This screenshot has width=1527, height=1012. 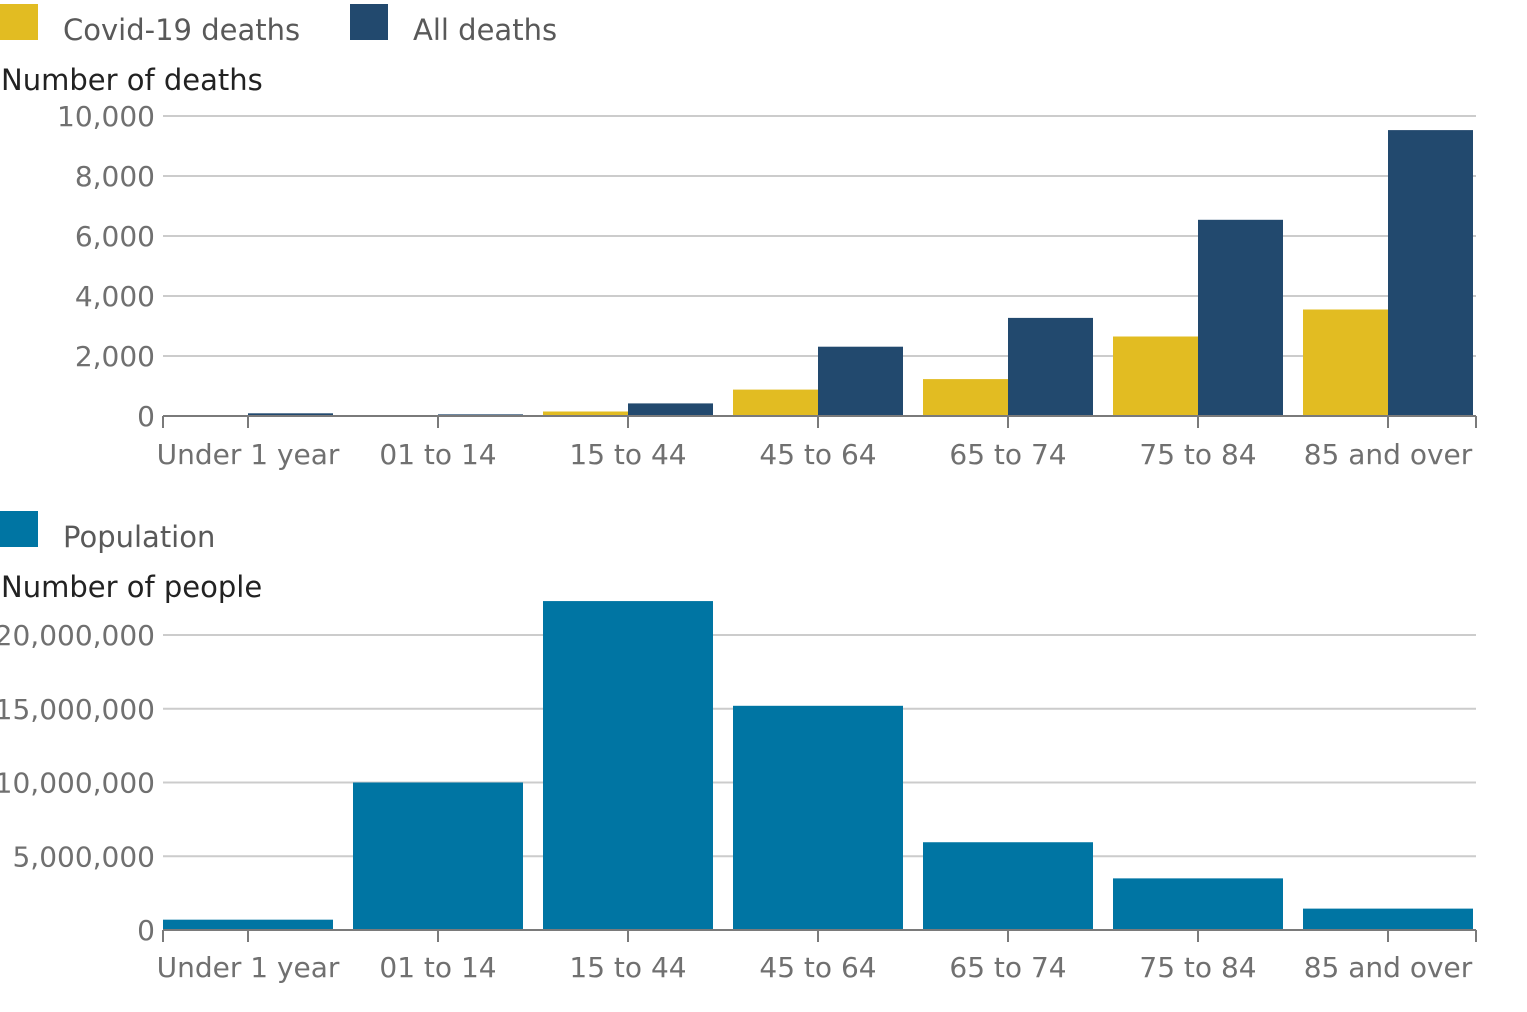 What do you see at coordinates (817, 967) in the screenshot?
I see `x-tick-label-population-4: 45 to 64` at bounding box center [817, 967].